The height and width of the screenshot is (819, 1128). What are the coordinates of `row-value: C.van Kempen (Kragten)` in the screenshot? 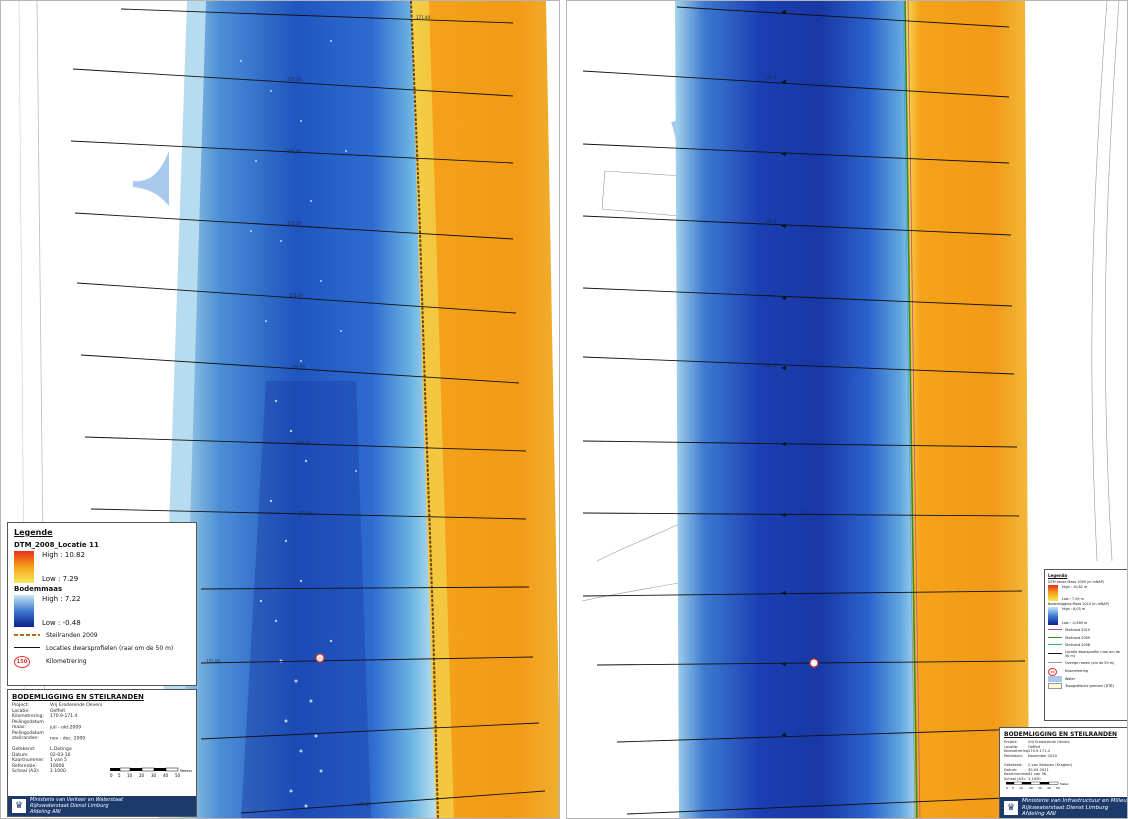 It's located at (1050, 764).